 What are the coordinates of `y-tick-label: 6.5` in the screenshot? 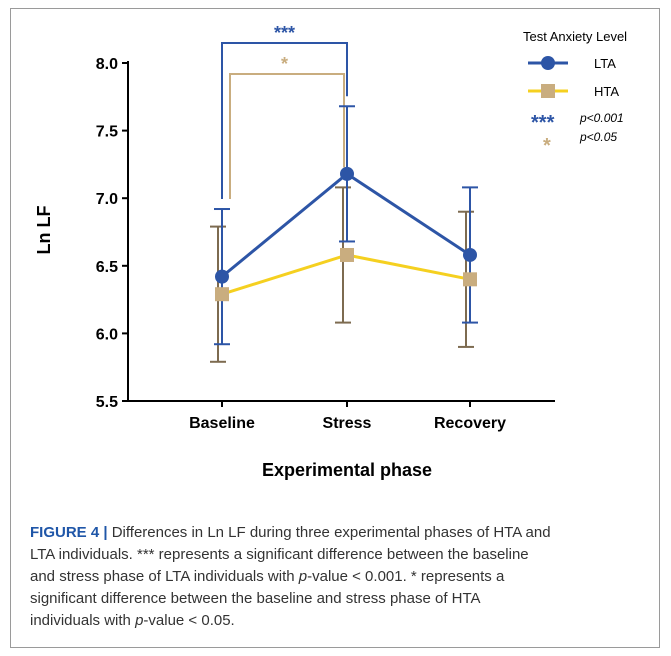 It's located at (107, 267).